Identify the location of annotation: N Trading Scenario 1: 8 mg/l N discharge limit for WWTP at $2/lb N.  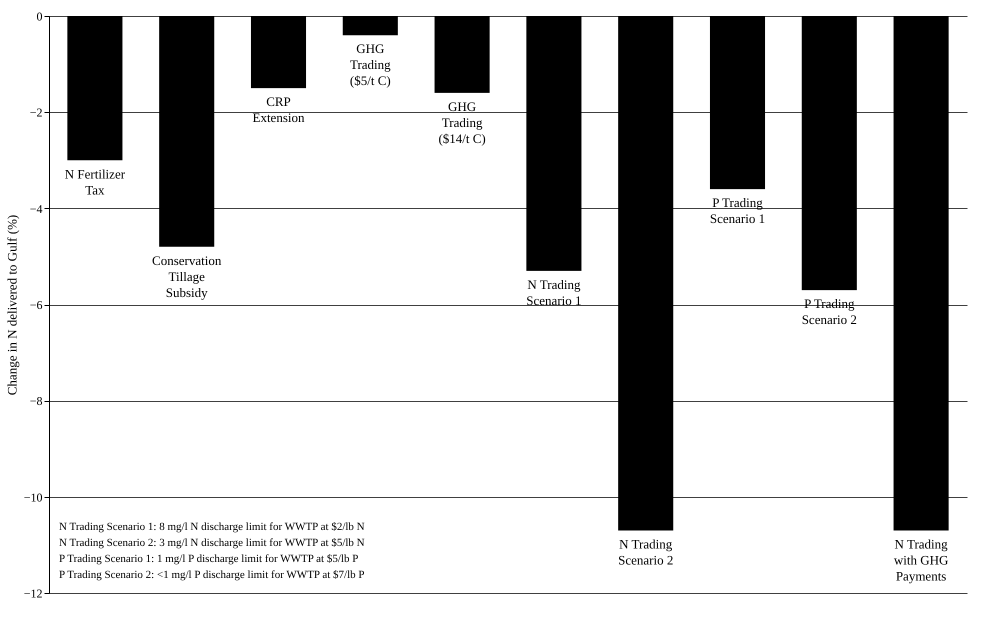
(212, 527).